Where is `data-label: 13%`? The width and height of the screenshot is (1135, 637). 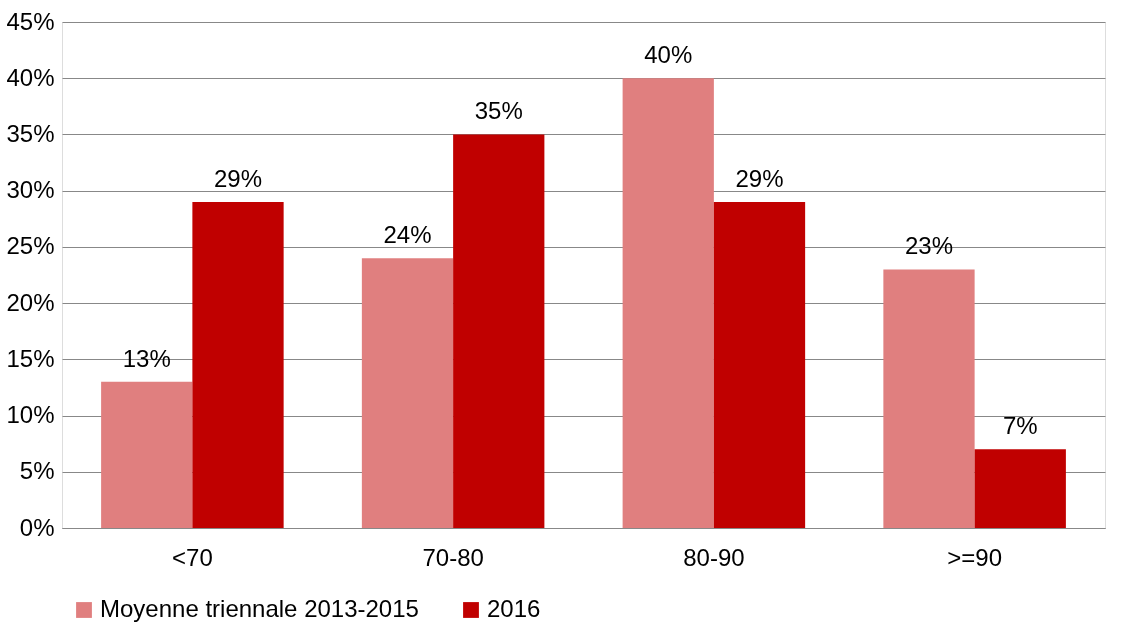
data-label: 13% is located at coordinates (146, 358).